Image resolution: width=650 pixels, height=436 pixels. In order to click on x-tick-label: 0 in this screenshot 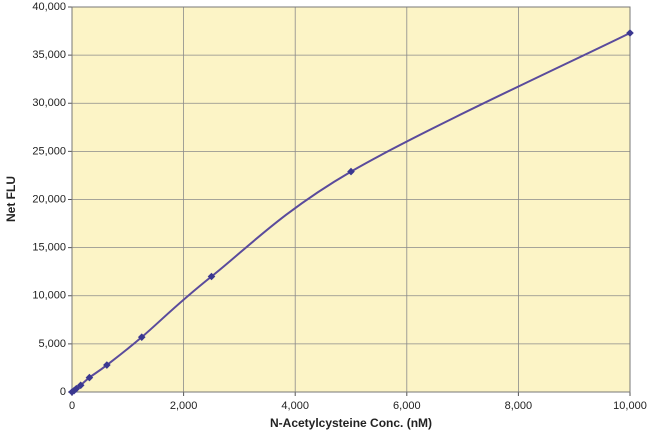, I will do `click(72, 406)`.